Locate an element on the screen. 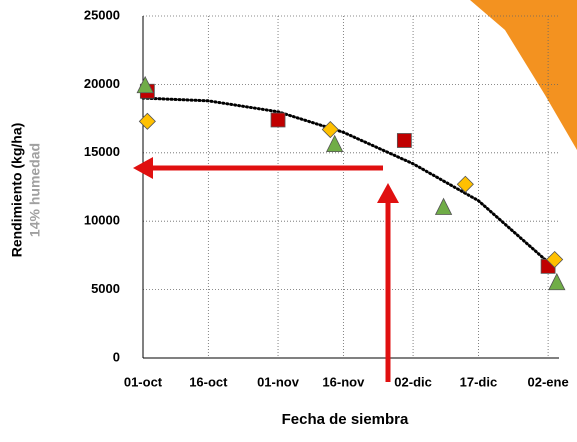 The width and height of the screenshot is (577, 442). x-tick-label: 01-oct is located at coordinates (143, 381).